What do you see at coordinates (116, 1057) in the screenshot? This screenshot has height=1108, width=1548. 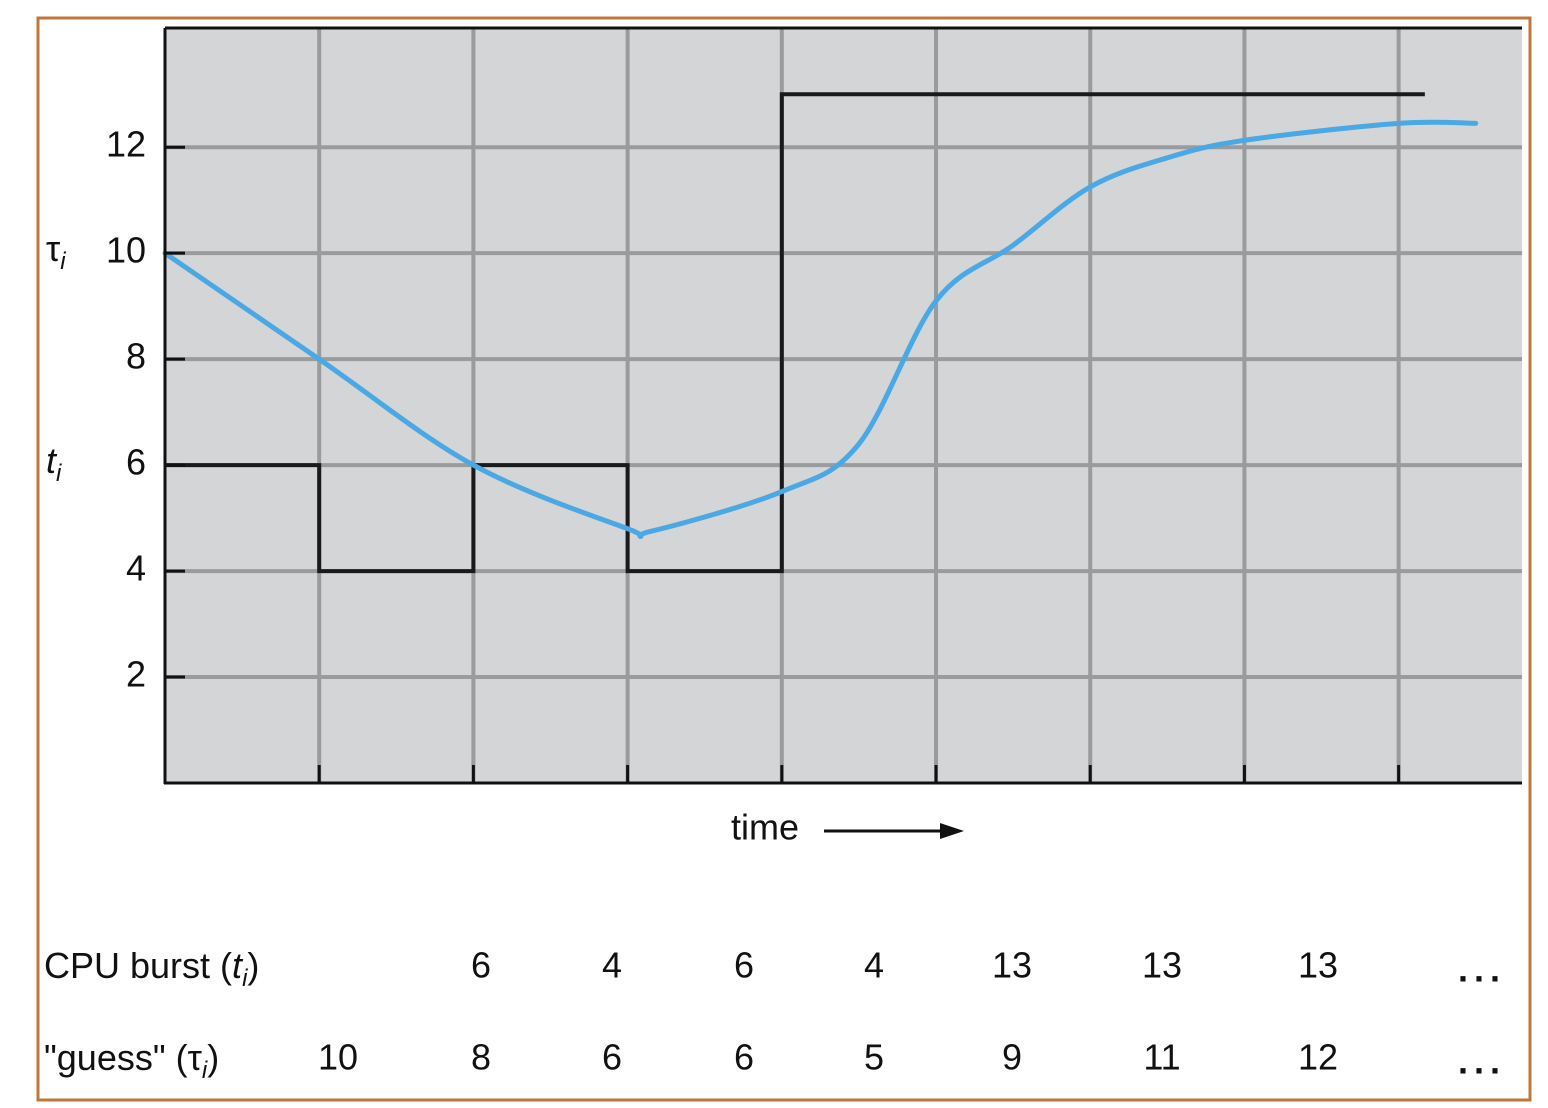 I see `label-text: "guess" (` at bounding box center [116, 1057].